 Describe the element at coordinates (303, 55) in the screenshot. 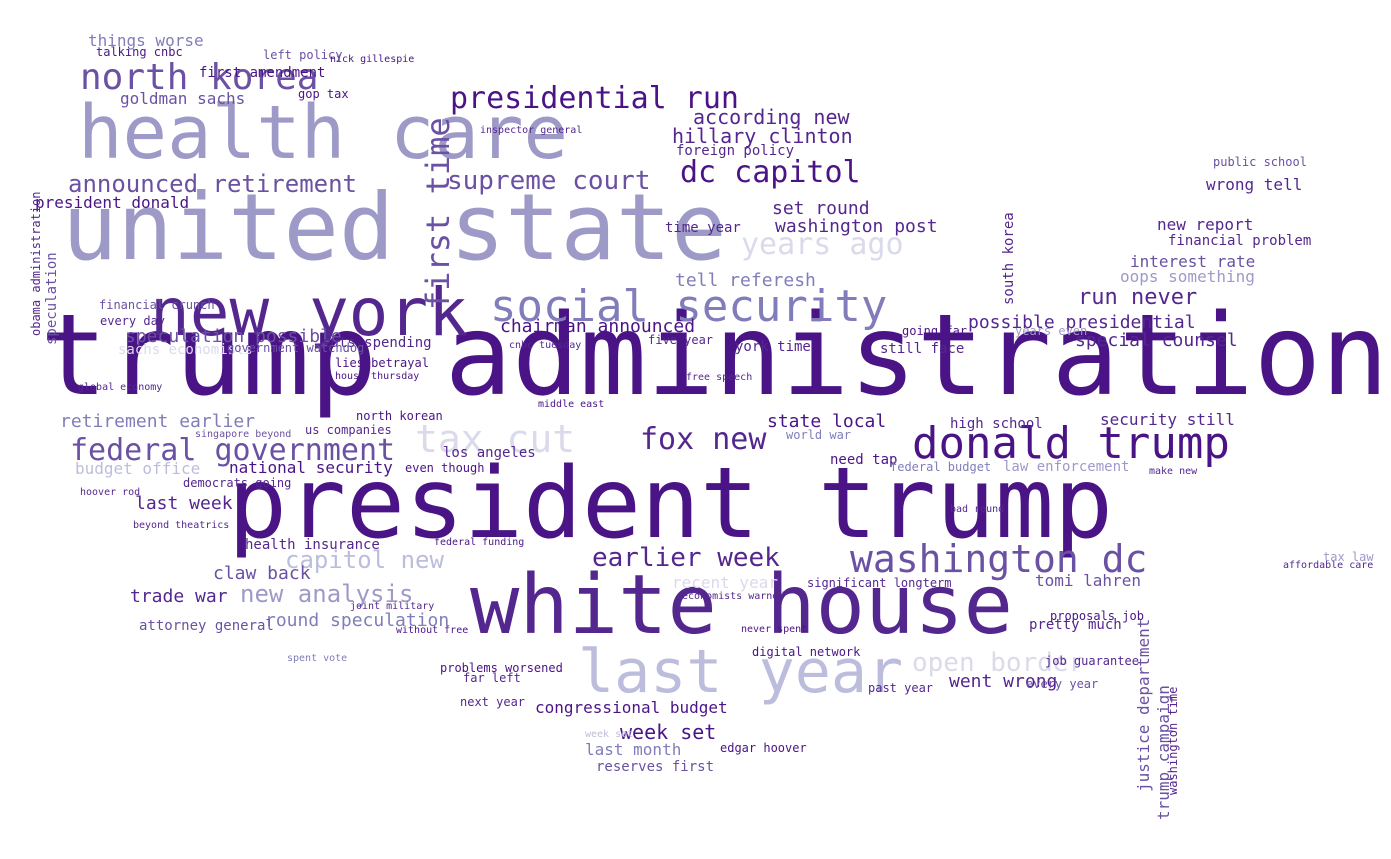

I see `cloud-word: left policy` at that location.